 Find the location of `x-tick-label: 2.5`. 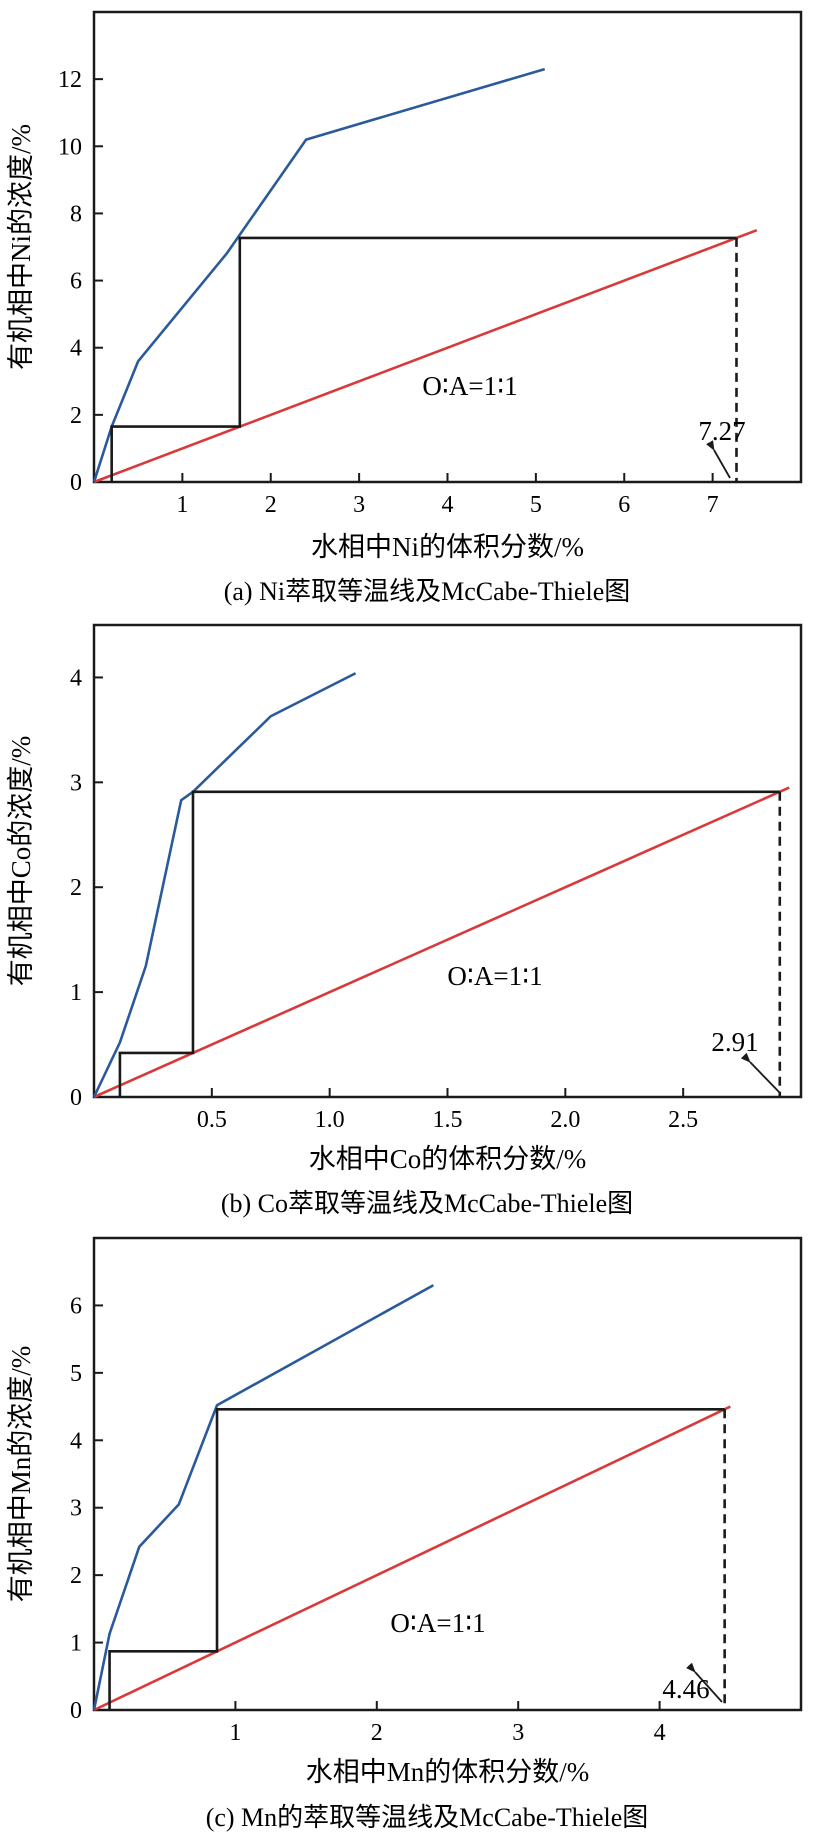

x-tick-label: 2.5 is located at coordinates (683, 1120).